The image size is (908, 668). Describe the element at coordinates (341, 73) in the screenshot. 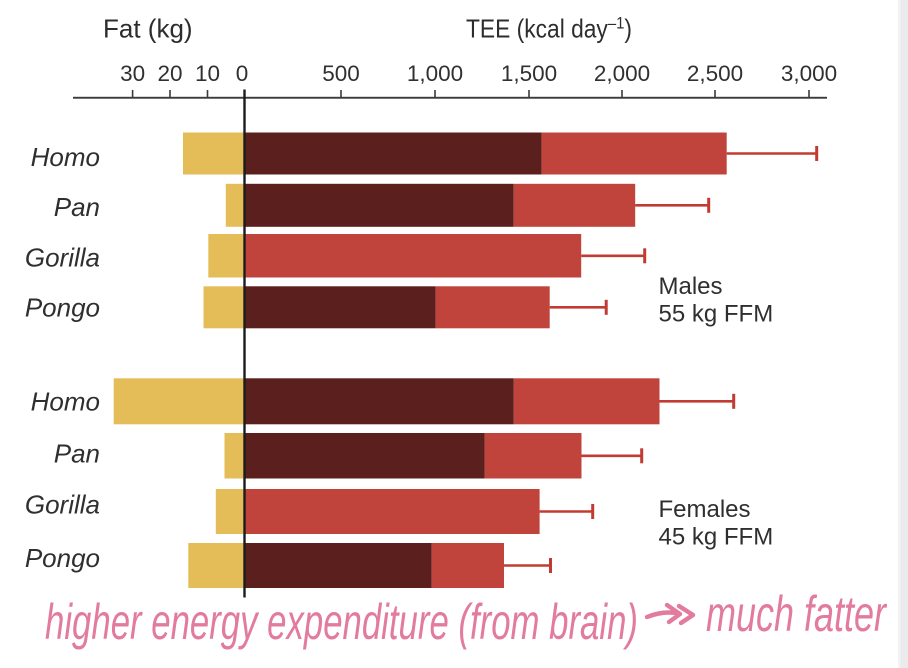

I see `svg-text: 500` at that location.